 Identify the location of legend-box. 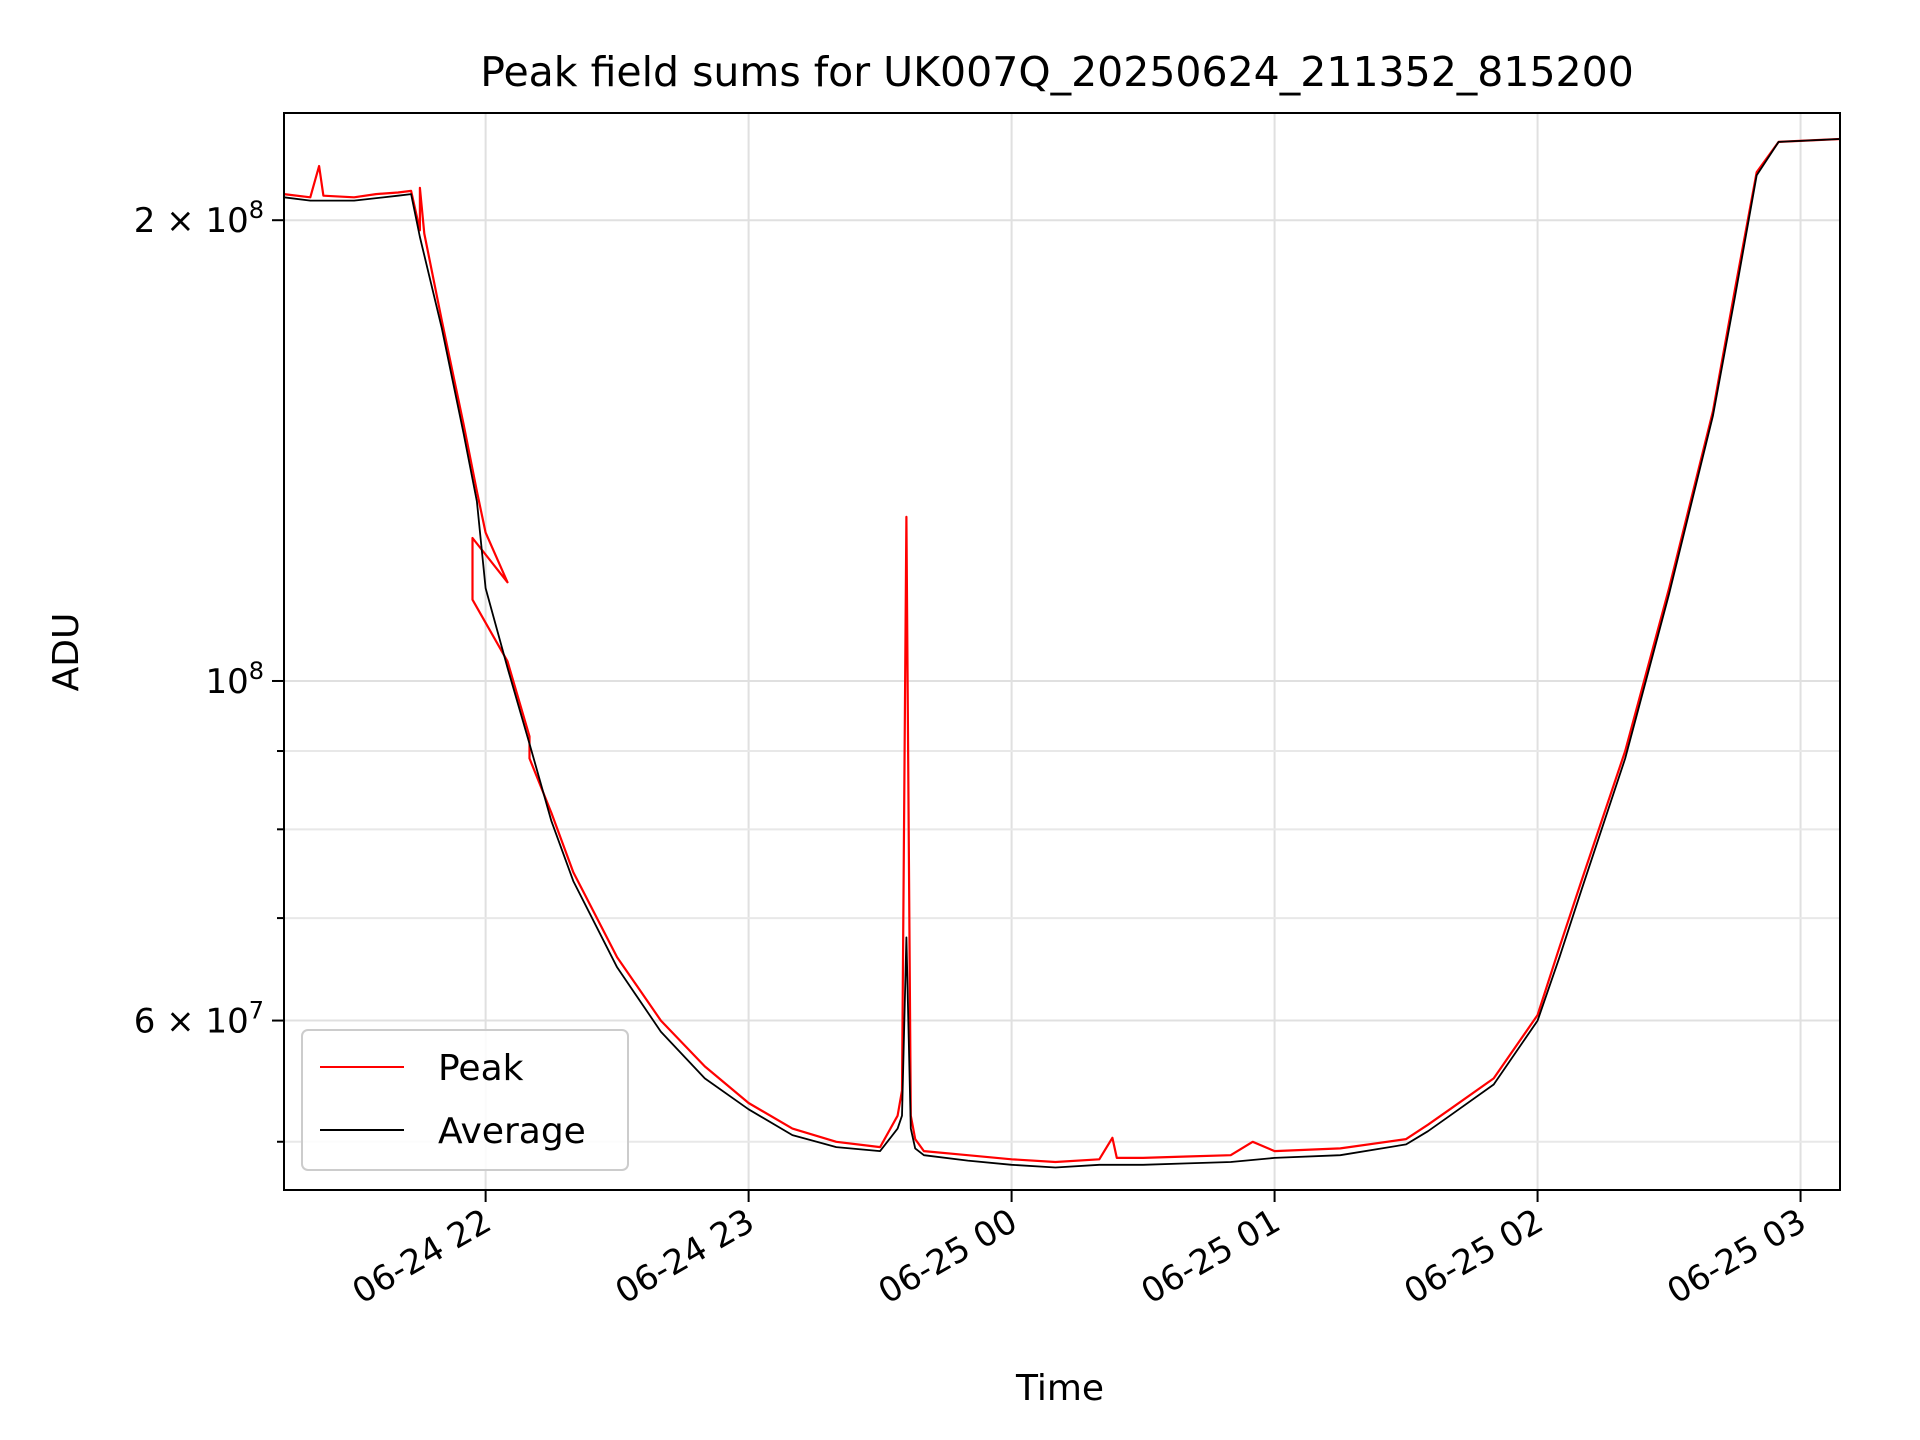
(465, 1100).